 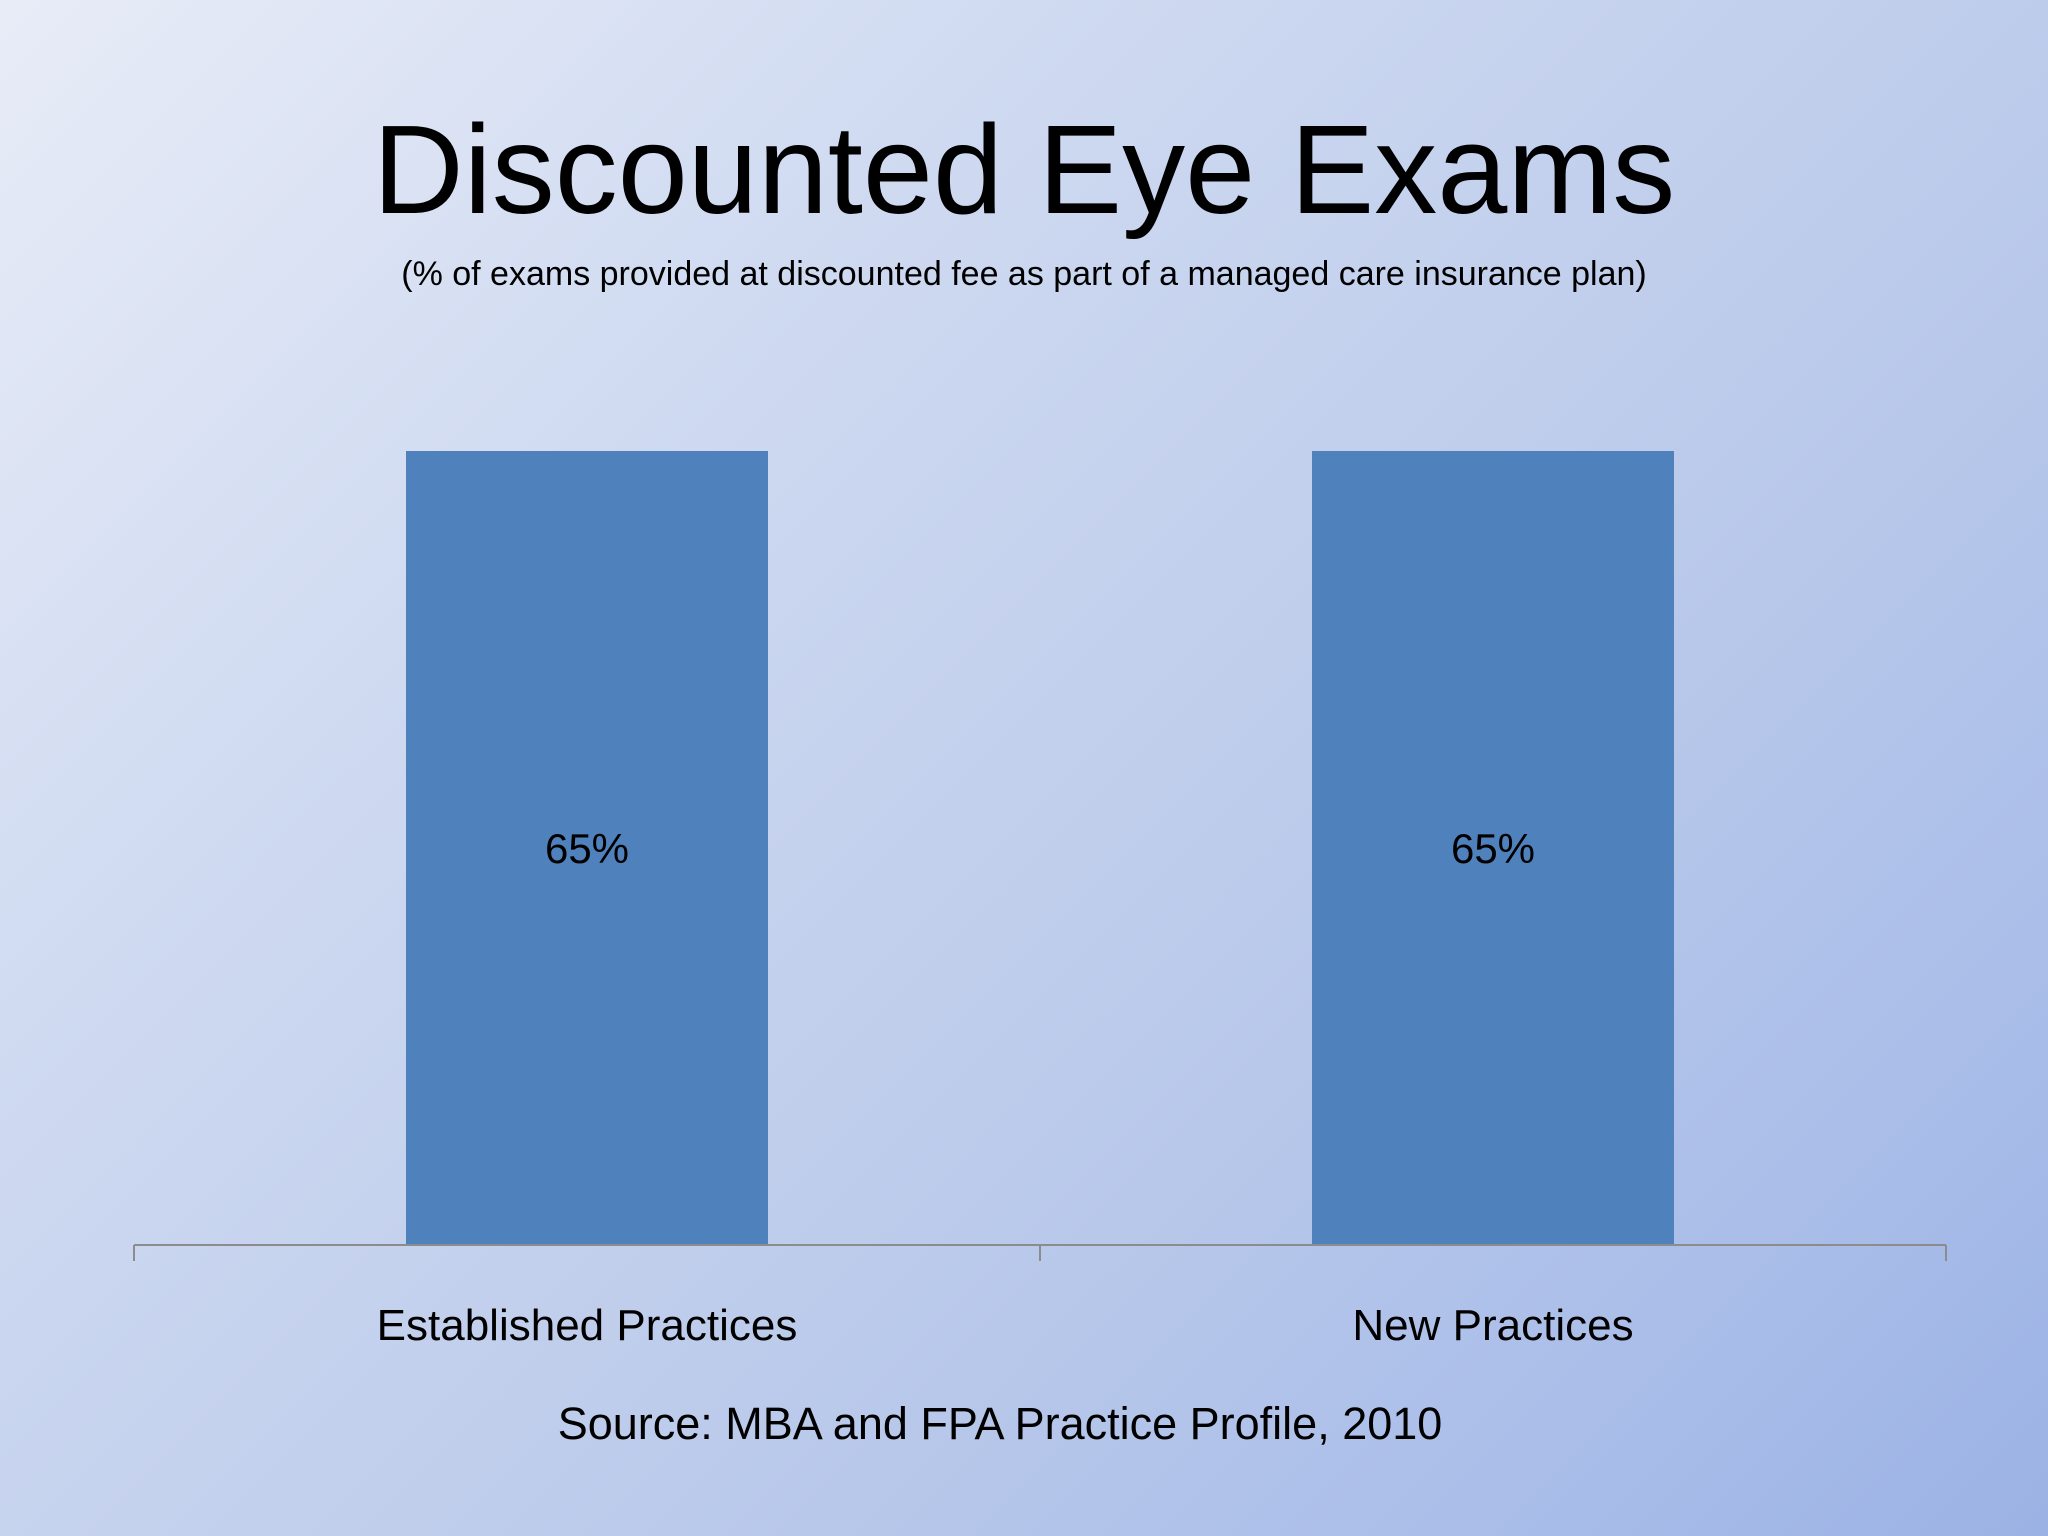 What do you see at coordinates (1492, 1325) in the screenshot?
I see `x-tick-label-2: New Practices` at bounding box center [1492, 1325].